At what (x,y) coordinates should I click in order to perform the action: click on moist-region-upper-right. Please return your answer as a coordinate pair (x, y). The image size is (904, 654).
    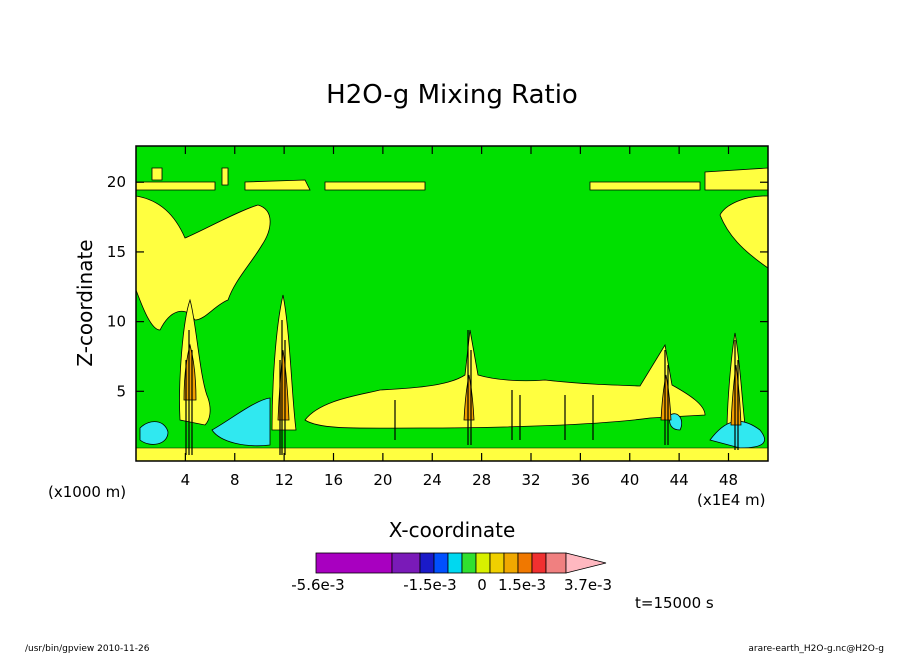
    Looking at the image, I should click on (743, 232).